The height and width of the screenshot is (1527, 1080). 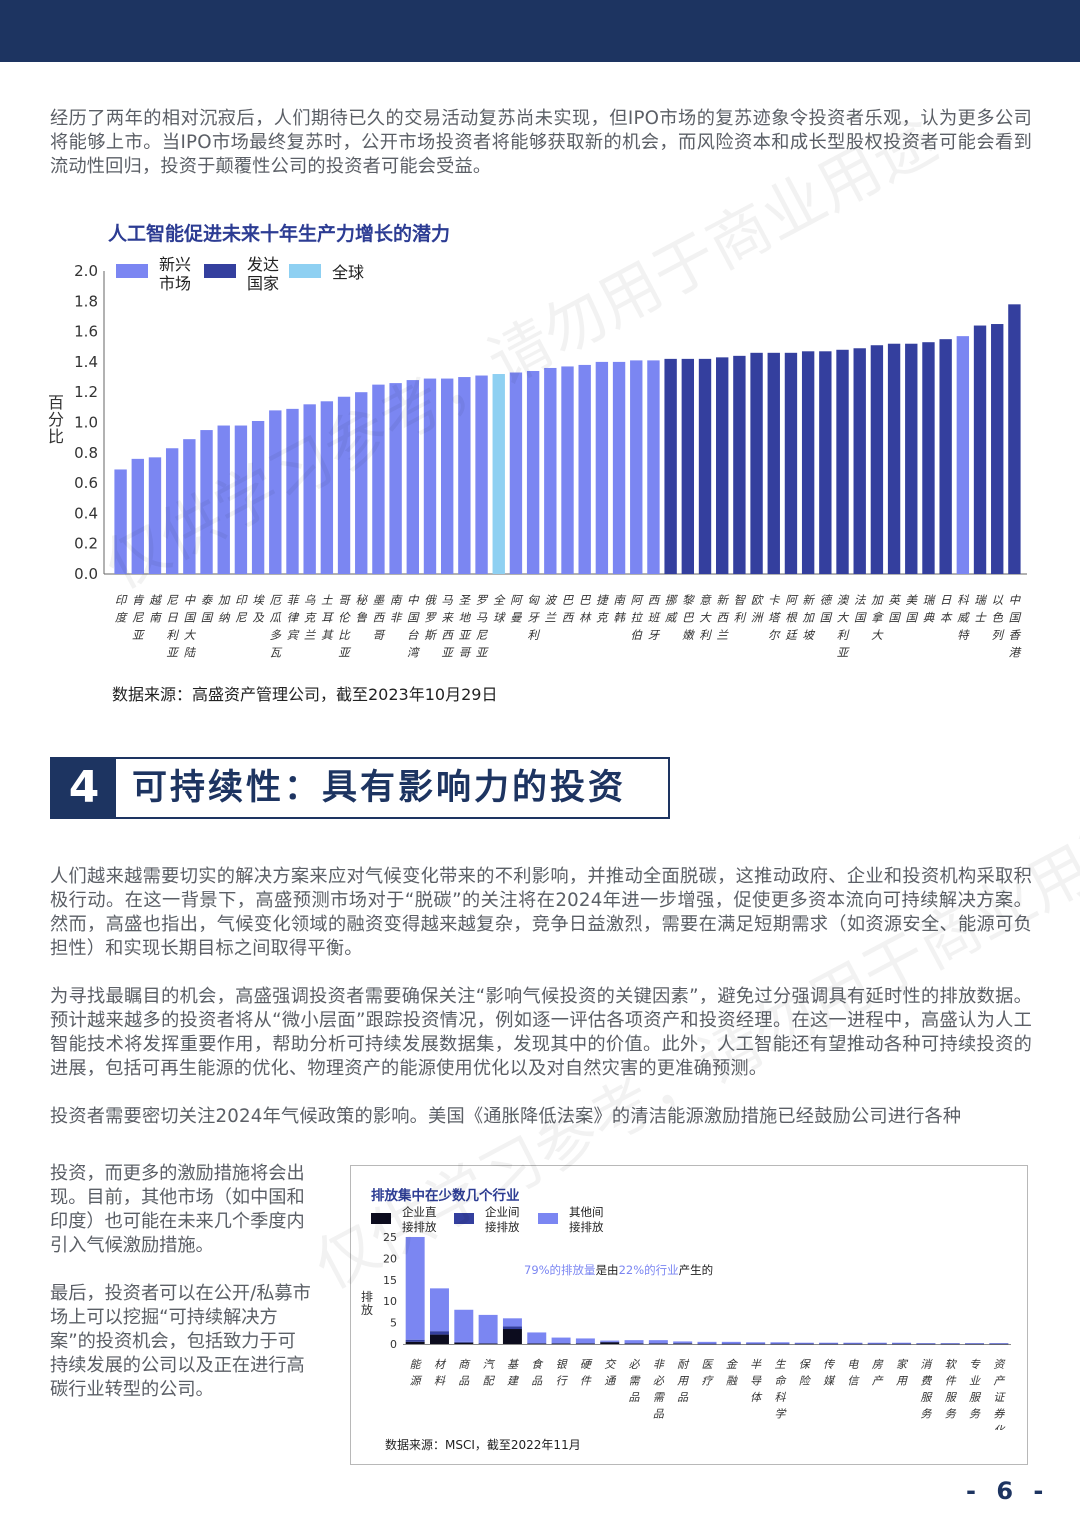 What do you see at coordinates (756, 1381) in the screenshot?
I see `x-tick-label: 半导体` at bounding box center [756, 1381].